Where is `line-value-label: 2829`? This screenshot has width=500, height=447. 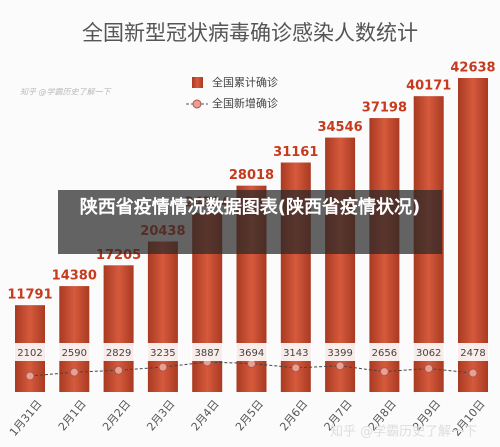 line-value-label: 2829 is located at coordinates (118, 353).